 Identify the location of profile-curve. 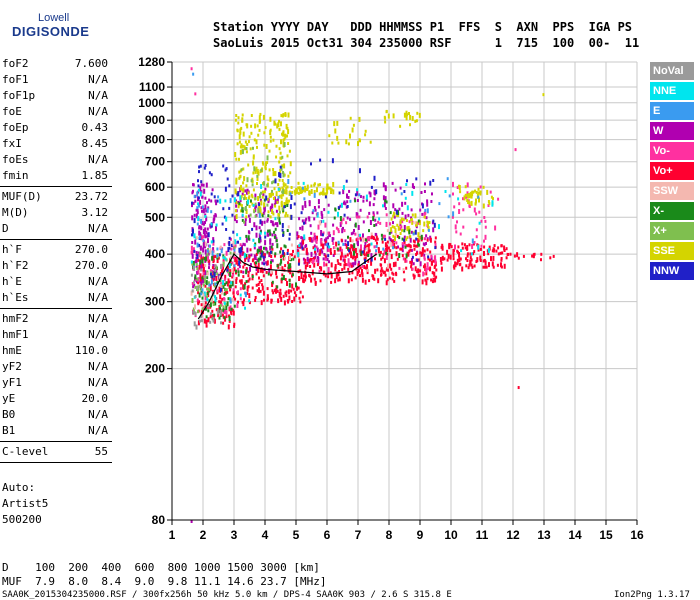
(287, 286).